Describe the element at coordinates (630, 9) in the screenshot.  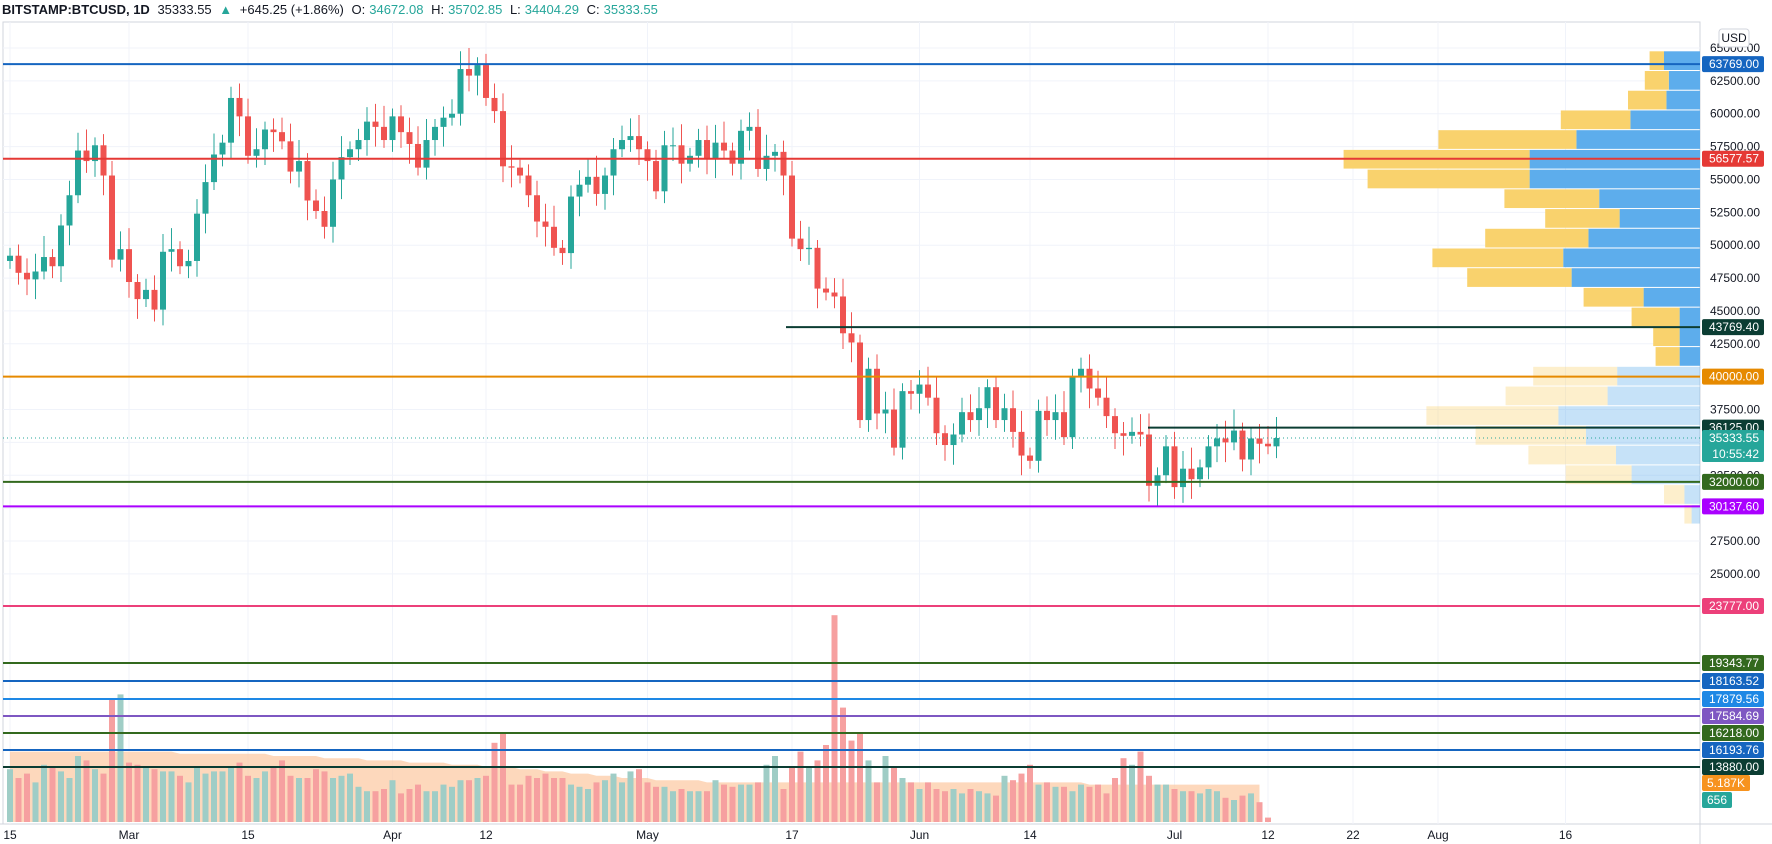
I see `close-value: 35333.55` at that location.